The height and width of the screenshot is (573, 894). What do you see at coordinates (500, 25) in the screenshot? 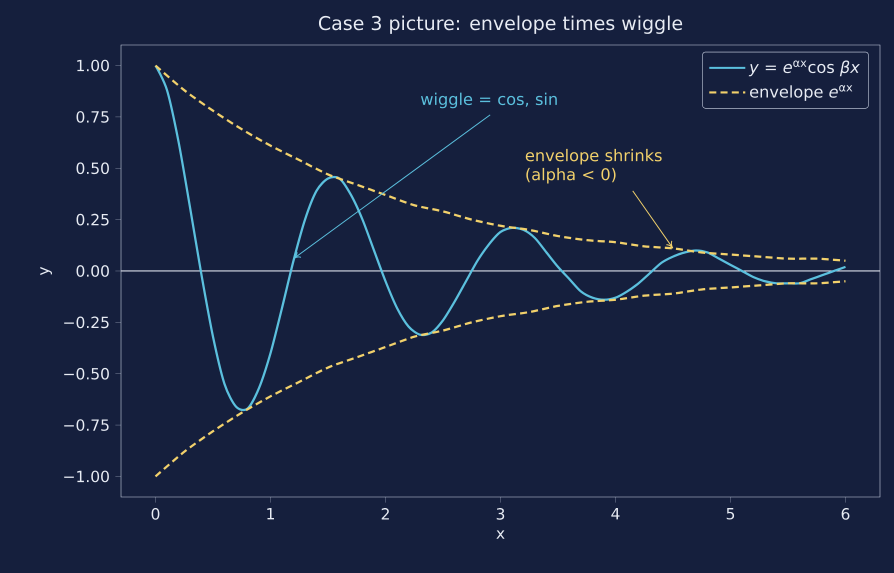
I see `chart-title: Case 3 picture: envelope times wiggle` at bounding box center [500, 25].